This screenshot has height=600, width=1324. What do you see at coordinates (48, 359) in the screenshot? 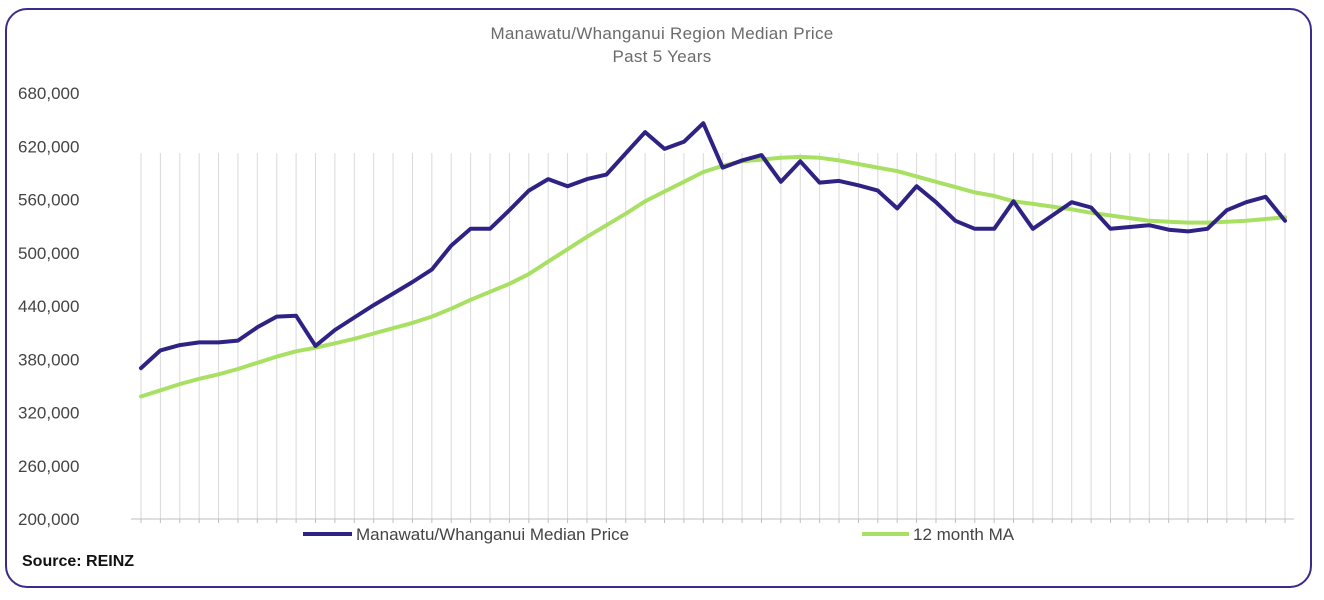
I see `y-tick-label: 380,000` at bounding box center [48, 359].